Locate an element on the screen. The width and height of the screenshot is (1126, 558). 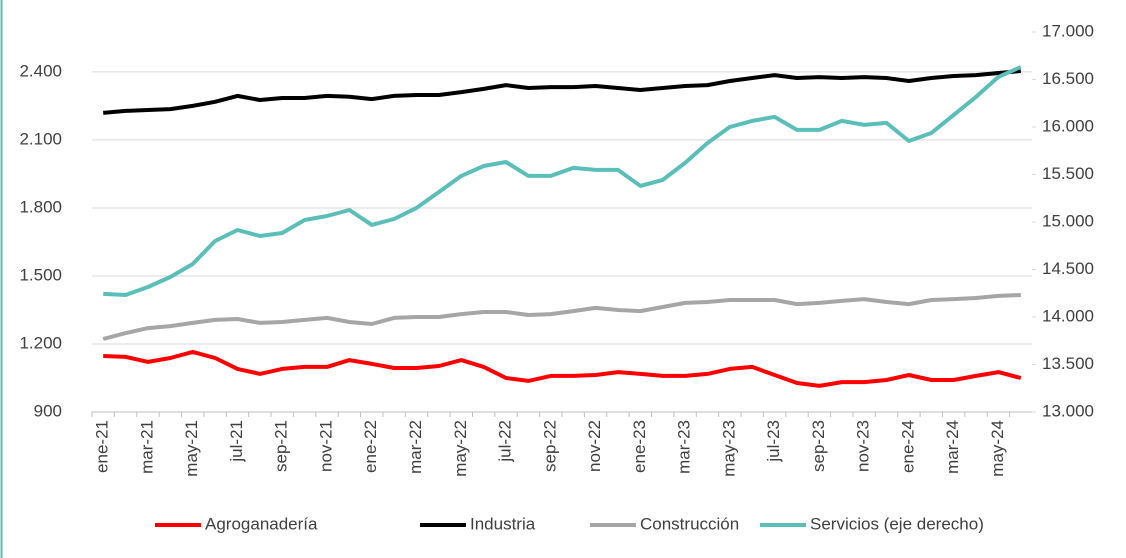
x-tick-label: ene-23 is located at coordinates (639, 446).